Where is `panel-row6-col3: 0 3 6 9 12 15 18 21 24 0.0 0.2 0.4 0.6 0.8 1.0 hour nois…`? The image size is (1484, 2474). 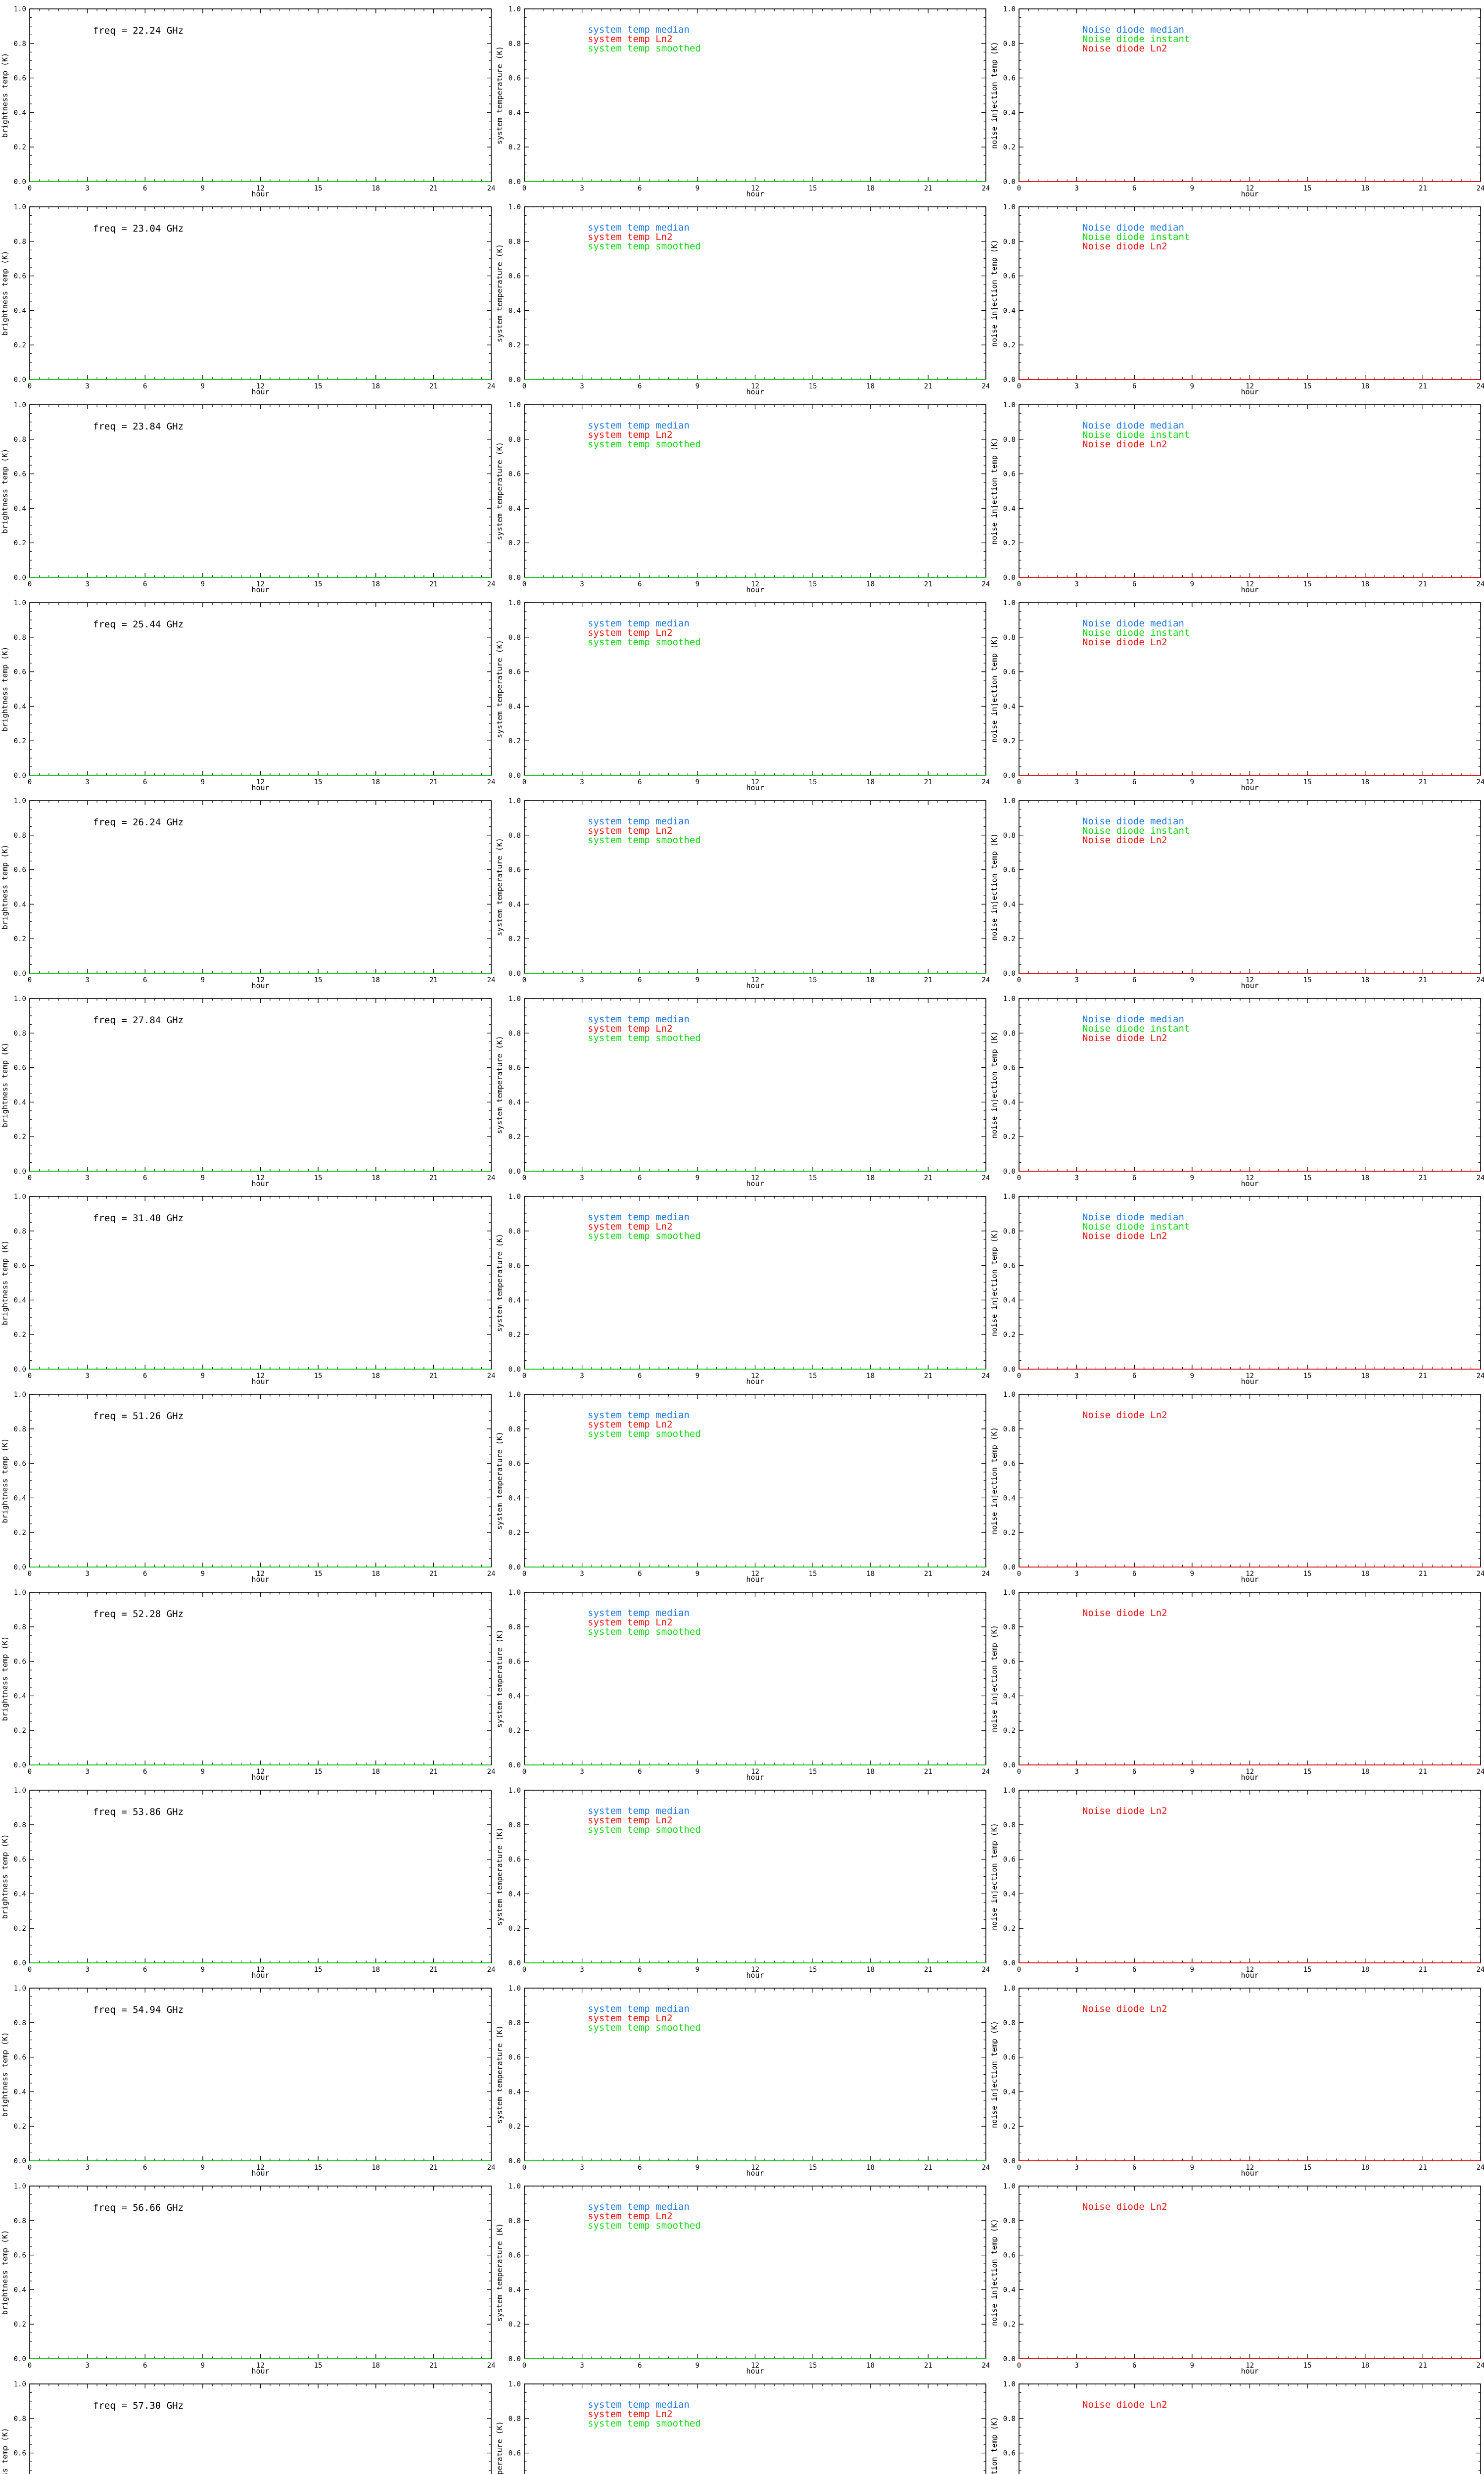 panel-row6-col3: 0 3 6 9 12 15 18 21 24 0.0 0.2 0.4 0.6 0.8 1.0 hour nois… is located at coordinates (1236, 1089).